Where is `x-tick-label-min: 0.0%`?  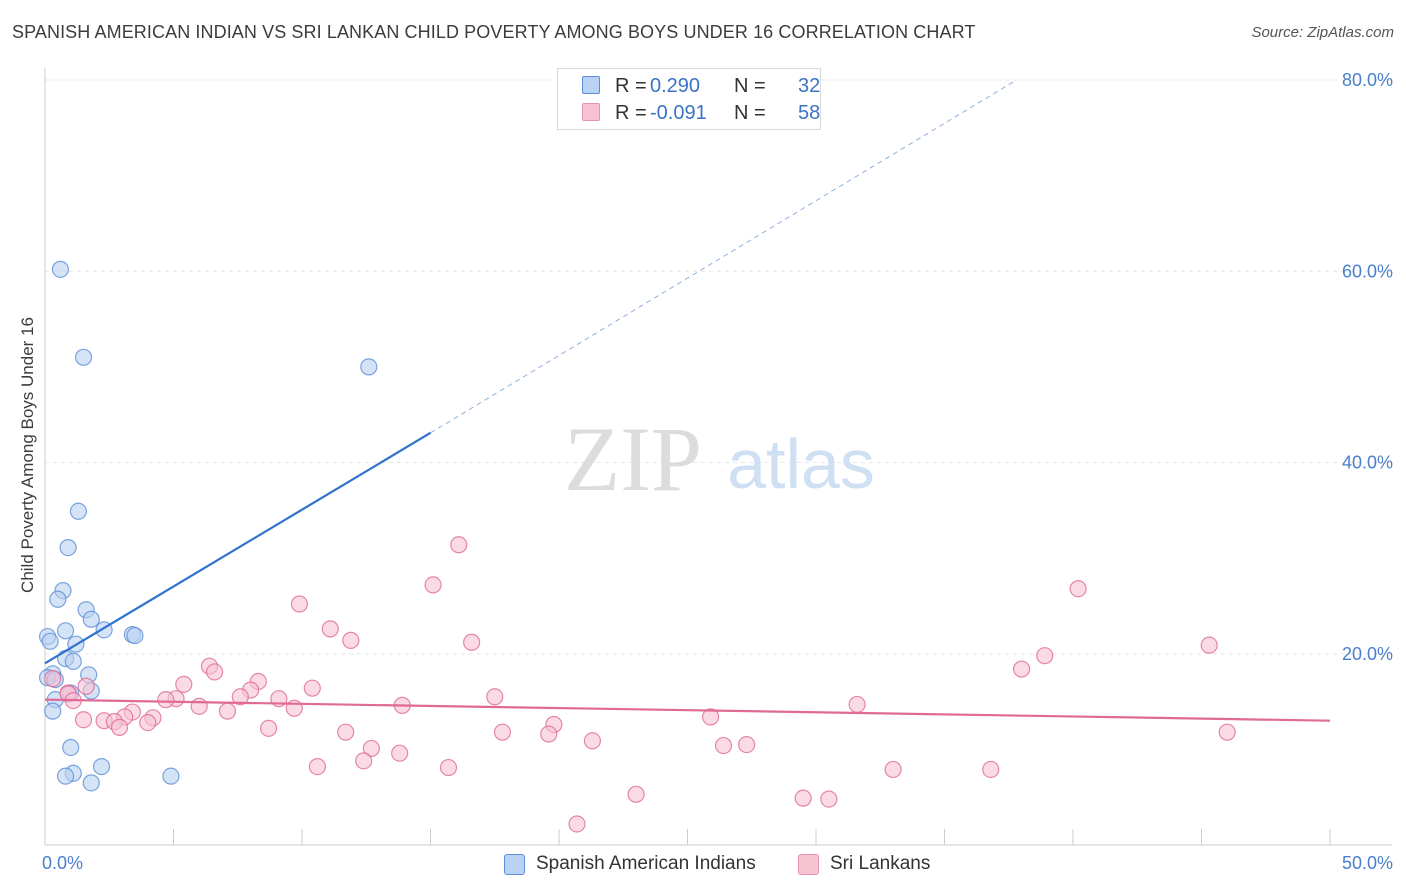 x-tick-label-min: 0.0% is located at coordinates (62, 863).